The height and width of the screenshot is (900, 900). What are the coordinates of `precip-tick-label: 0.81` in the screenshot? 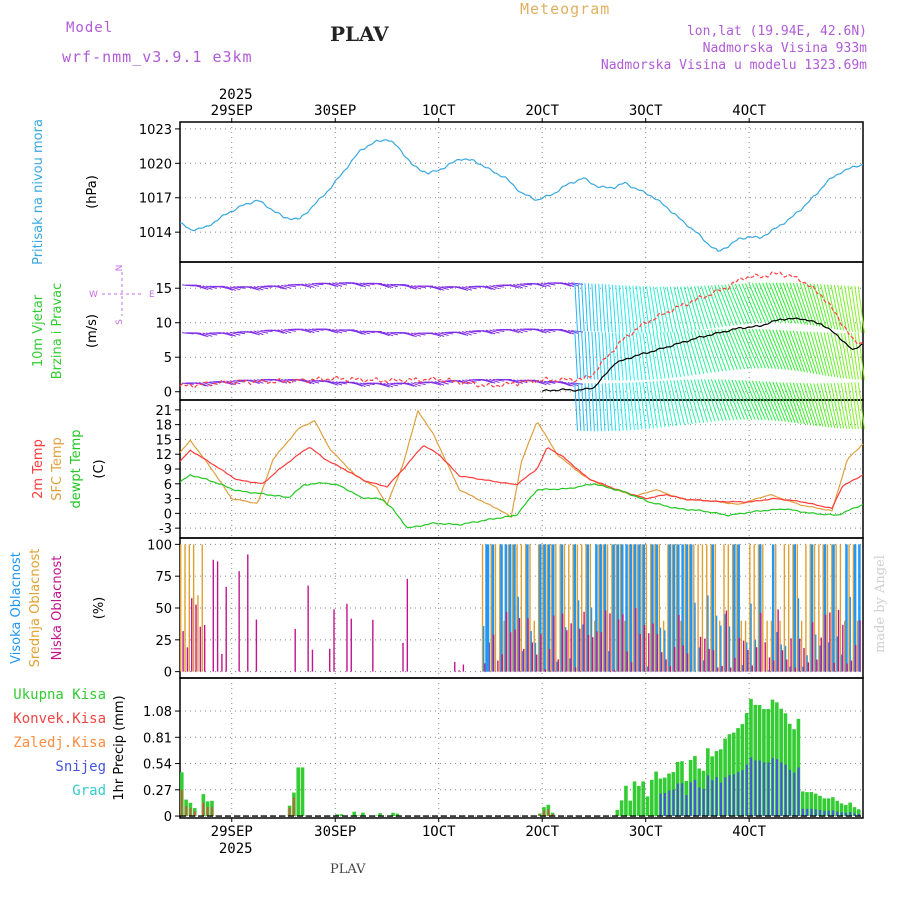 It's located at (157, 738).